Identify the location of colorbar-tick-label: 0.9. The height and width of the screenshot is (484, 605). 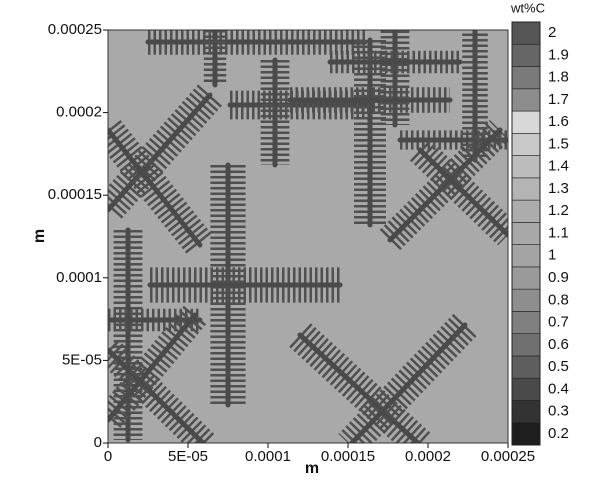
(558, 277).